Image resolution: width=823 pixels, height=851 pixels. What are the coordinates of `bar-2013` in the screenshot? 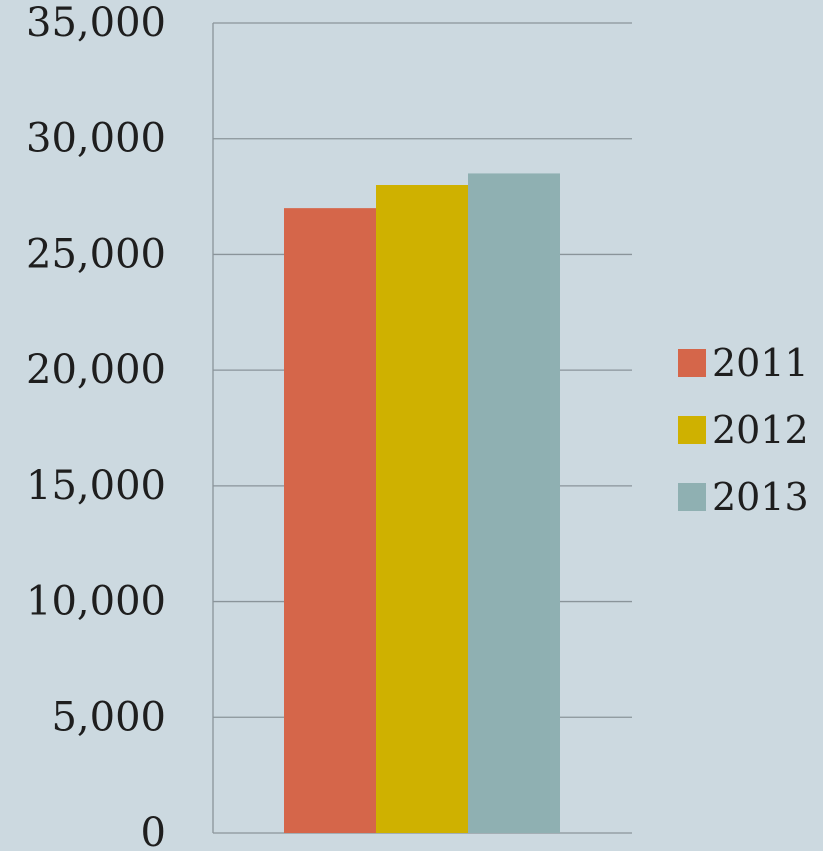 It's located at (514, 503).